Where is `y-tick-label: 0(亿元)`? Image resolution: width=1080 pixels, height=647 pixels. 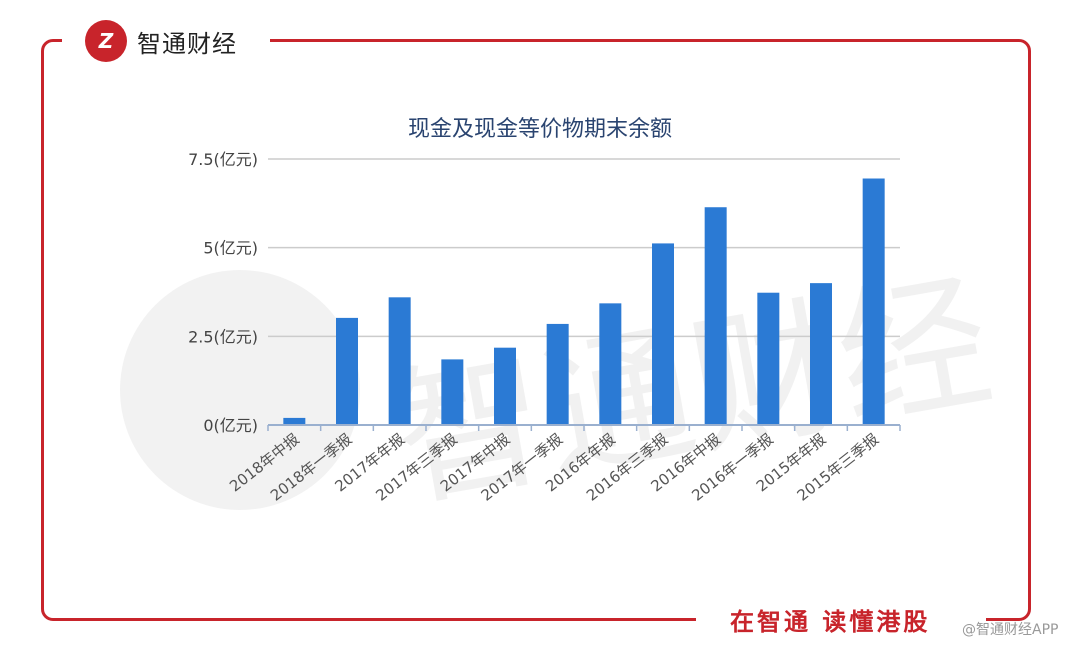
y-tick-label: 0(亿元) is located at coordinates (230, 425).